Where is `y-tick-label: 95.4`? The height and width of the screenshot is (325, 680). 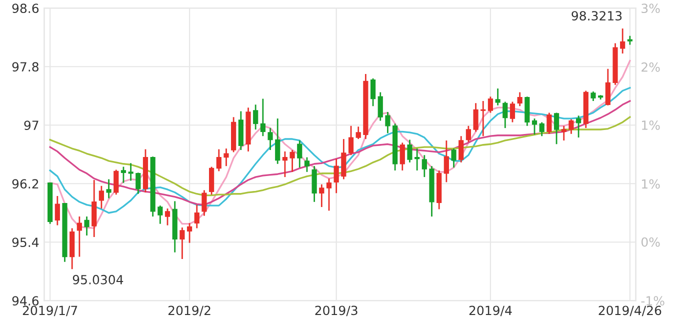
y-tick-label: 95.4 is located at coordinates (25, 243).